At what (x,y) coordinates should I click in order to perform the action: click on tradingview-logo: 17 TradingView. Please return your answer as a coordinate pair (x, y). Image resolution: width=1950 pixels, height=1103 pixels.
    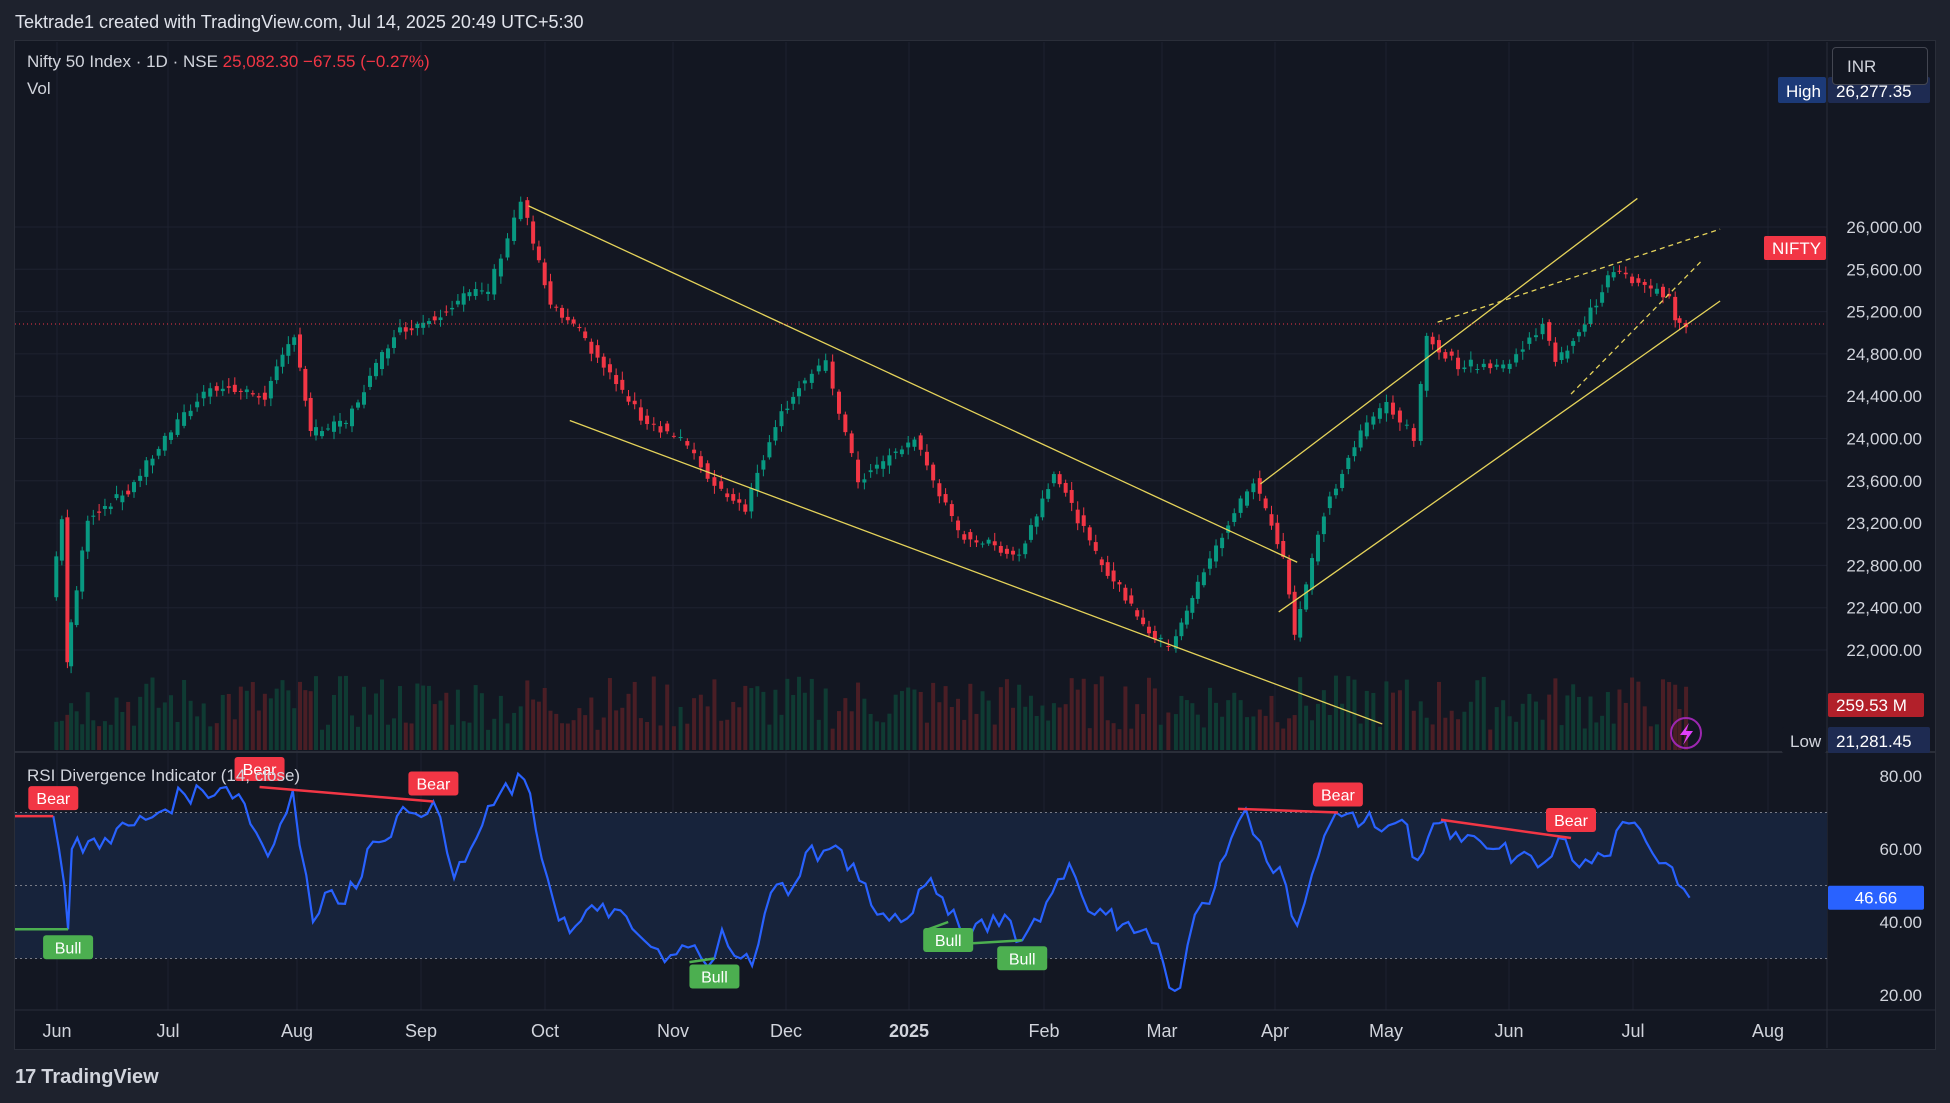
    Looking at the image, I should click on (87, 1077).